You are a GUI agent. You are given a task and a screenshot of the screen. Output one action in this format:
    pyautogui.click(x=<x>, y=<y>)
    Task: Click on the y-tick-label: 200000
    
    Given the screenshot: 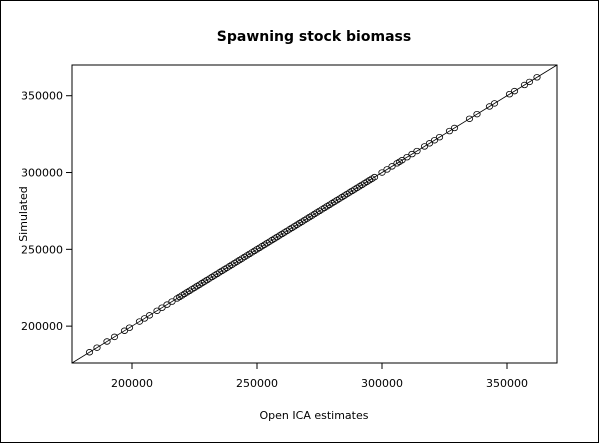 What is the action you would take?
    pyautogui.click(x=42, y=326)
    